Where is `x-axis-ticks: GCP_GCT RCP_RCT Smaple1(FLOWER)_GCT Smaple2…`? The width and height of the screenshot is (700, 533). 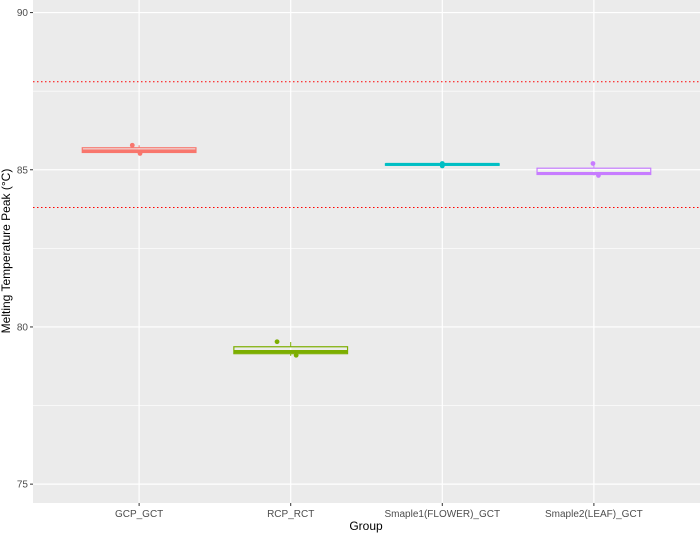
x-axis-ticks: GCP_GCT RCP_RCT Smaple1(FLOWER)_GCT Smaple2… is located at coordinates (379, 511).